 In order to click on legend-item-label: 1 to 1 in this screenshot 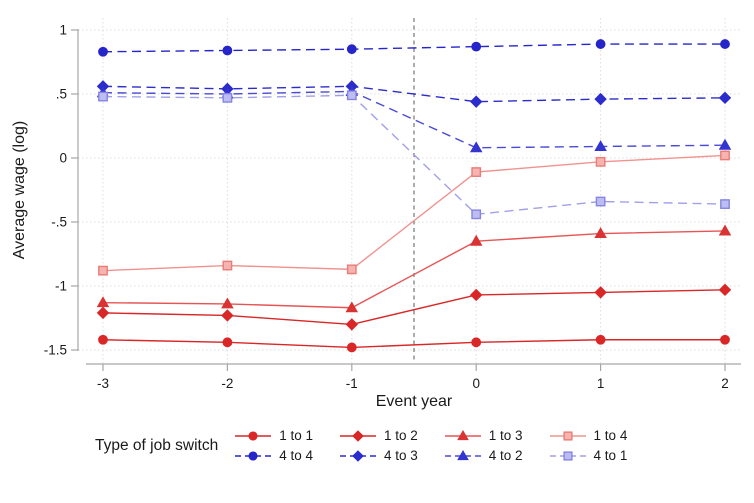, I will do `click(296, 435)`.